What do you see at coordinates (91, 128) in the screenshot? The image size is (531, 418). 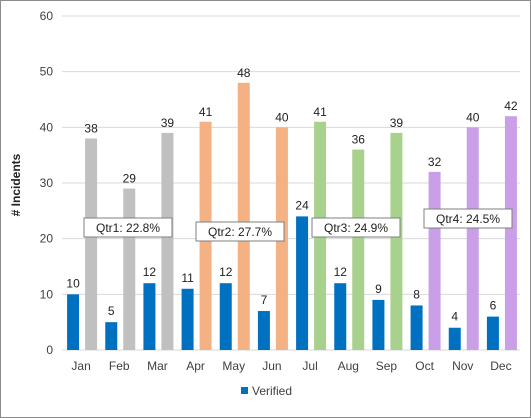 I see `data-label-total: 38` at bounding box center [91, 128].